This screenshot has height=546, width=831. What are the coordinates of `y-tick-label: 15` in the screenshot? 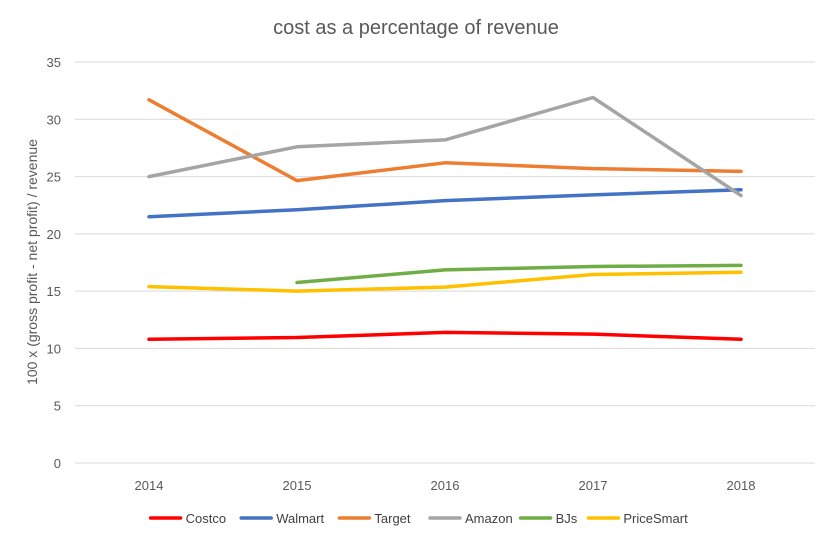 It's located at (54, 291).